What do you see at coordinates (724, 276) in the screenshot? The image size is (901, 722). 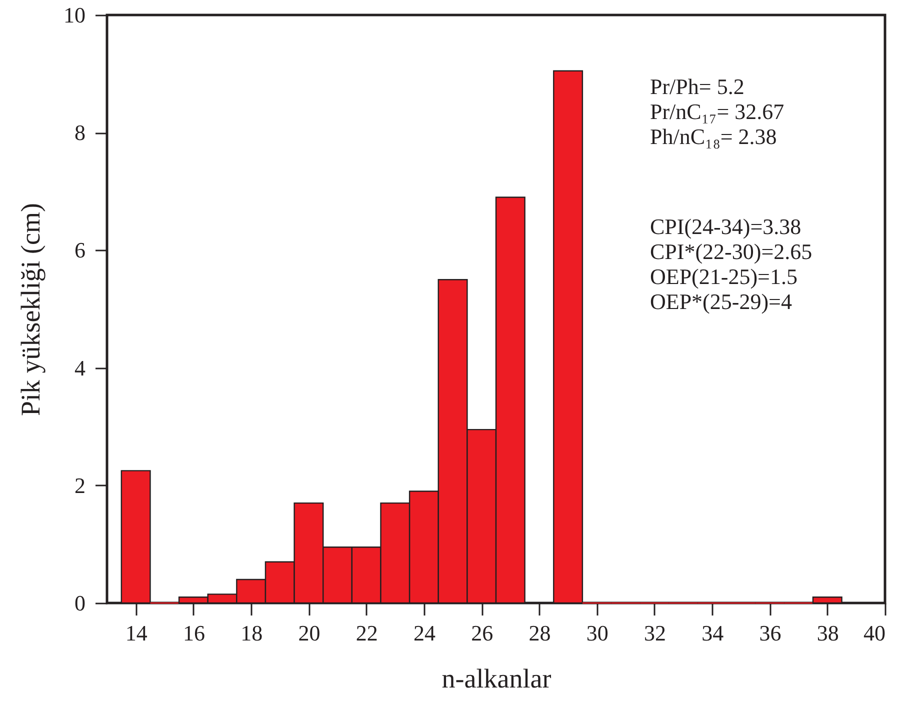 I see `annotation: OEP(21-25)=1.5` at bounding box center [724, 276].